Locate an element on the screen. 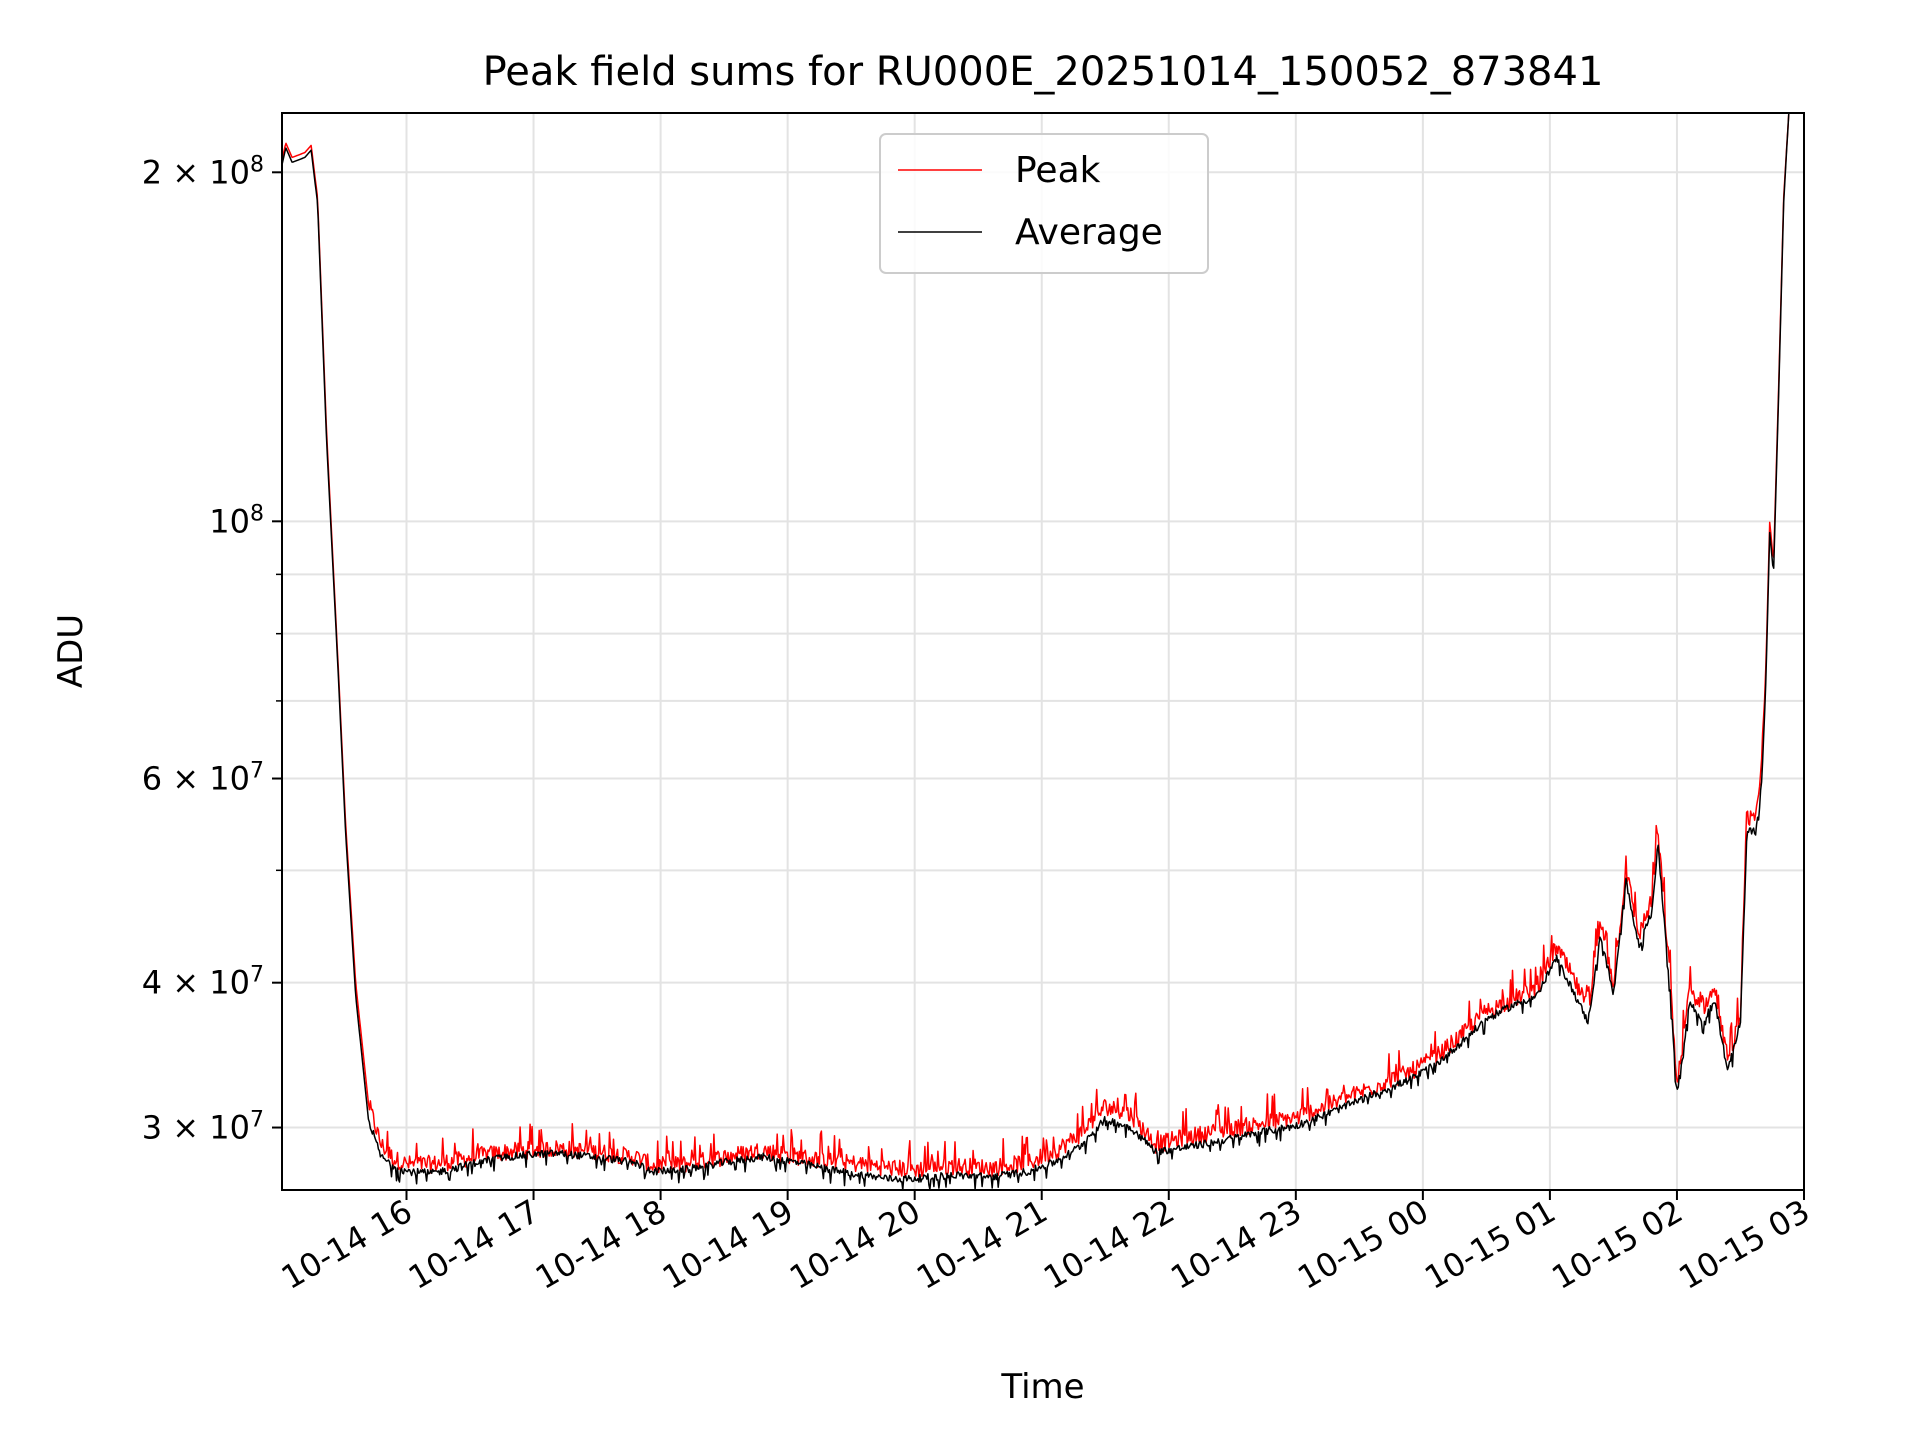  y-axis-label: ADU is located at coordinates (71, 651).